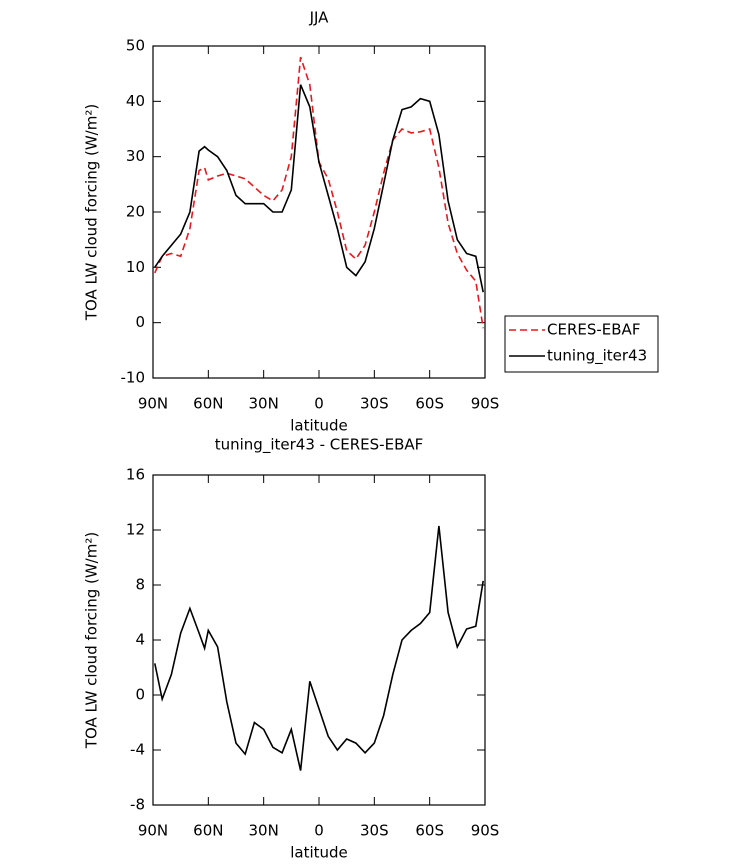  What do you see at coordinates (135, 101) in the screenshot?
I see `y-tick-label: 40` at bounding box center [135, 101].